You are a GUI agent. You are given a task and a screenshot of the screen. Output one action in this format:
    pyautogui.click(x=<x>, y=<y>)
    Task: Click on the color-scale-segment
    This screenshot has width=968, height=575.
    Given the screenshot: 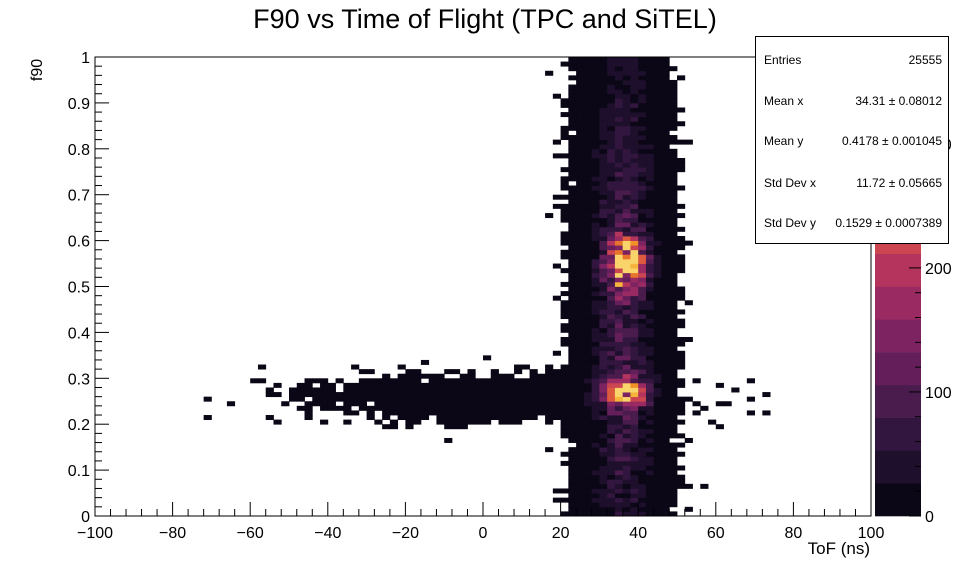 What is the action you would take?
    pyautogui.click(x=898, y=303)
    